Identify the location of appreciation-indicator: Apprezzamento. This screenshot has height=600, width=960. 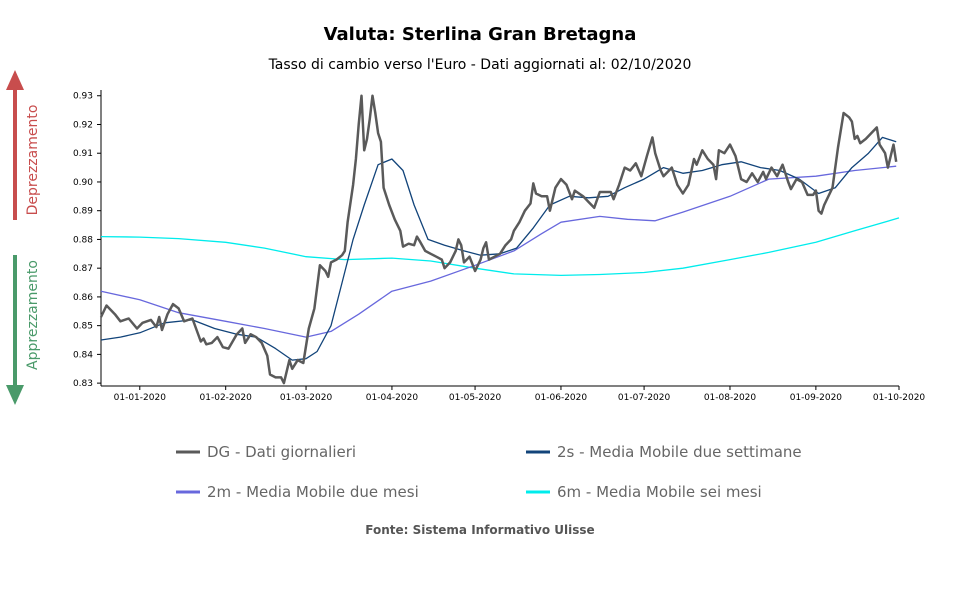
(23, 330).